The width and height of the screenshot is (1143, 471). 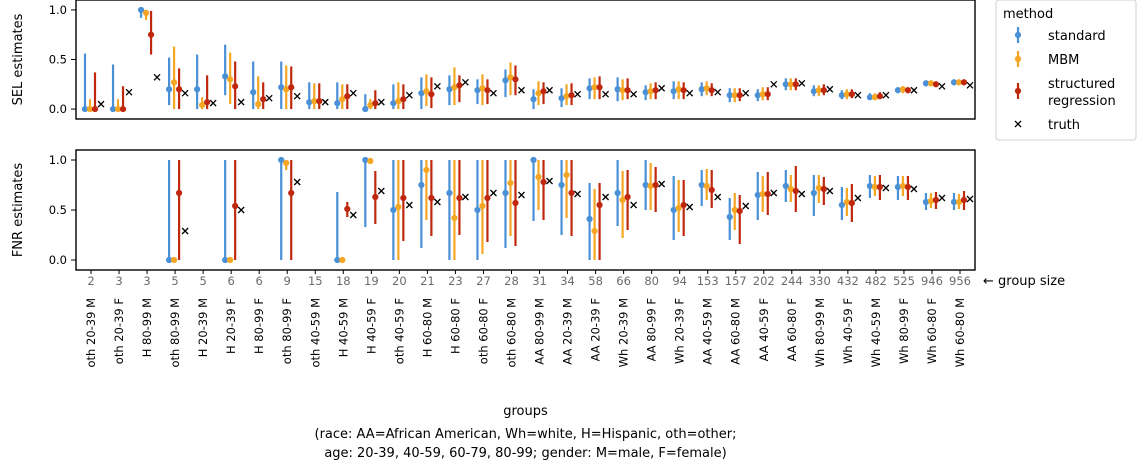 I want to click on y-tick-label: 0.5, so click(x=58, y=210).